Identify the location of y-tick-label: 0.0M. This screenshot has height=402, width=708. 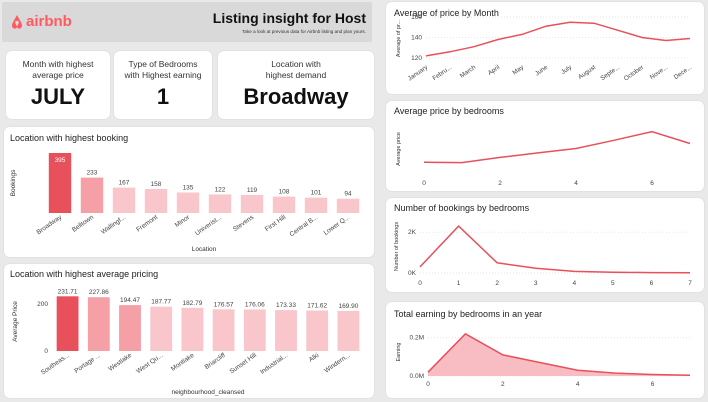
(417, 376).